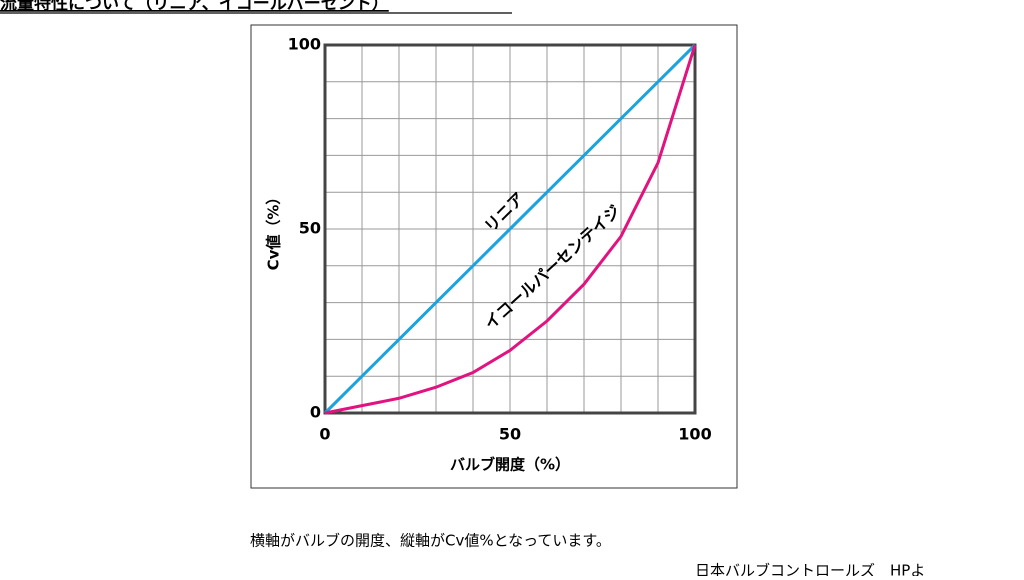 The width and height of the screenshot is (1024, 580). I want to click on heading: 流量特性について（リニア、イコールパーセント）, so click(194, 7).